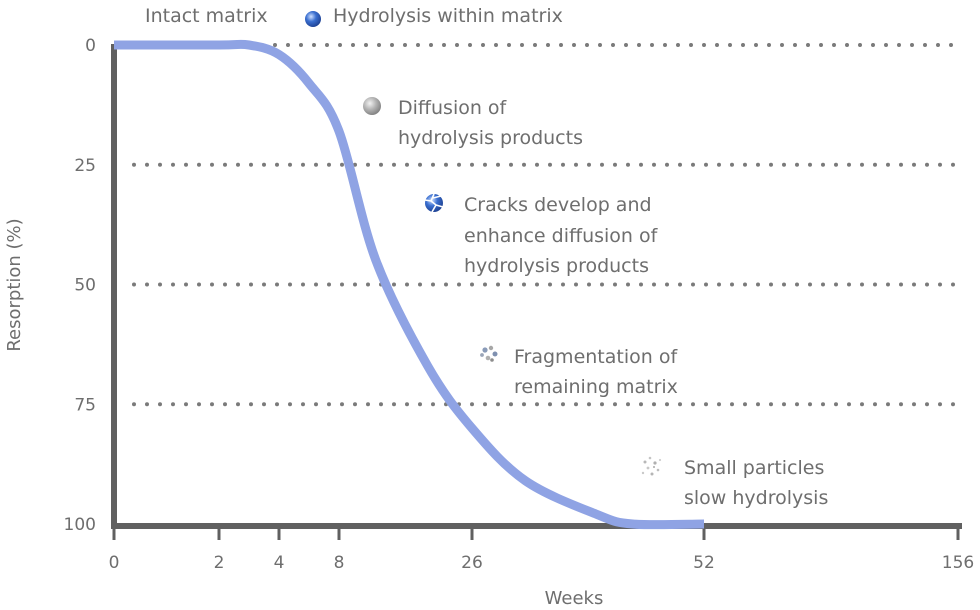 The width and height of the screenshot is (980, 610). I want to click on cracked-sphere-icon, so click(434, 203).